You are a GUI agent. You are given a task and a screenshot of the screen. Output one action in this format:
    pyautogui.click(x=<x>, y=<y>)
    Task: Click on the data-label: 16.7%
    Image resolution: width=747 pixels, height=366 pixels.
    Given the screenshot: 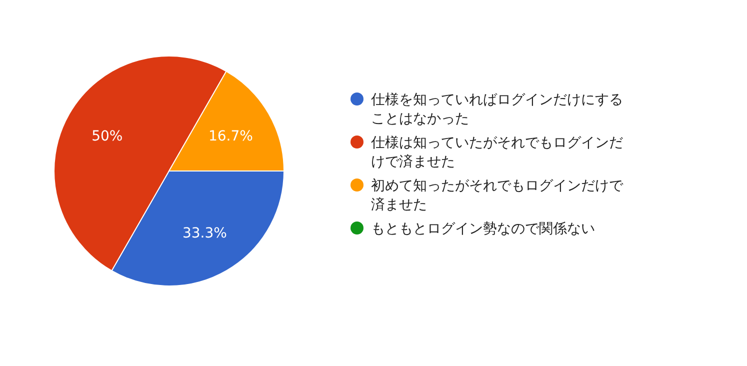 What is the action you would take?
    pyautogui.click(x=230, y=136)
    